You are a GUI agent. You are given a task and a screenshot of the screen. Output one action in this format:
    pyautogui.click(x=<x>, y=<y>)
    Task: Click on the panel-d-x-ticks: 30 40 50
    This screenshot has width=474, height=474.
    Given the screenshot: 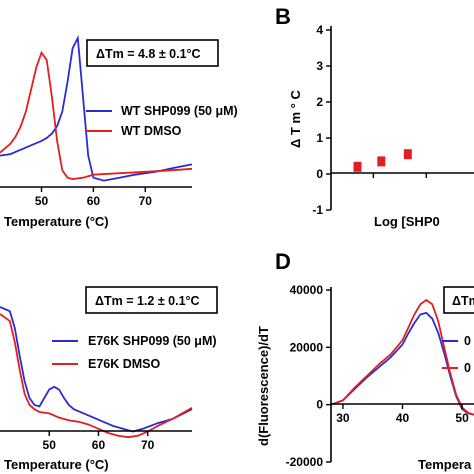 What is the action you would take?
    pyautogui.click(x=402, y=414)
    